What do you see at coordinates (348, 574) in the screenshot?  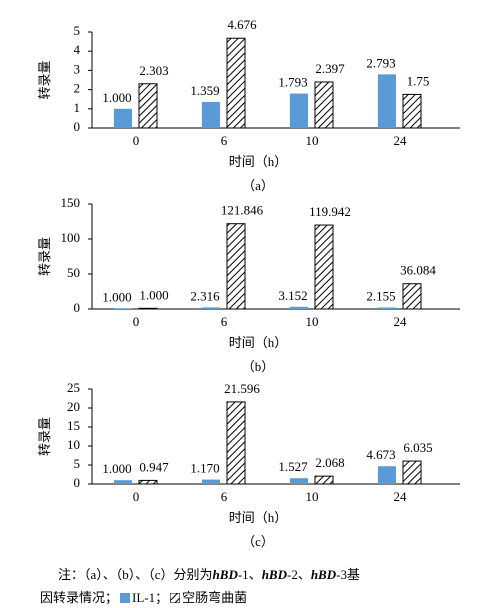 I see `note-text: -3基` at bounding box center [348, 574].